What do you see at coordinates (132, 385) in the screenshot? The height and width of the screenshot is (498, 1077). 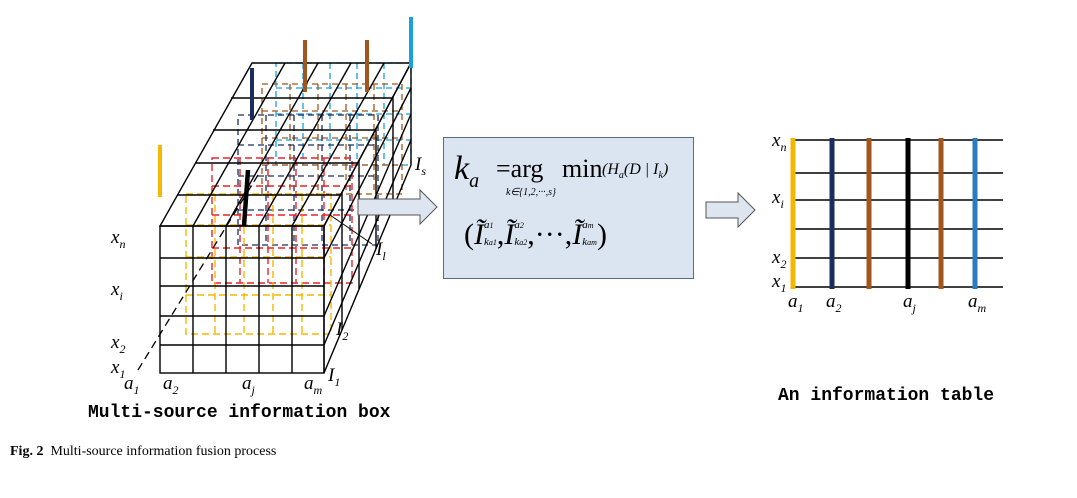 I see `box-col-label-a1: a1` at bounding box center [132, 385].